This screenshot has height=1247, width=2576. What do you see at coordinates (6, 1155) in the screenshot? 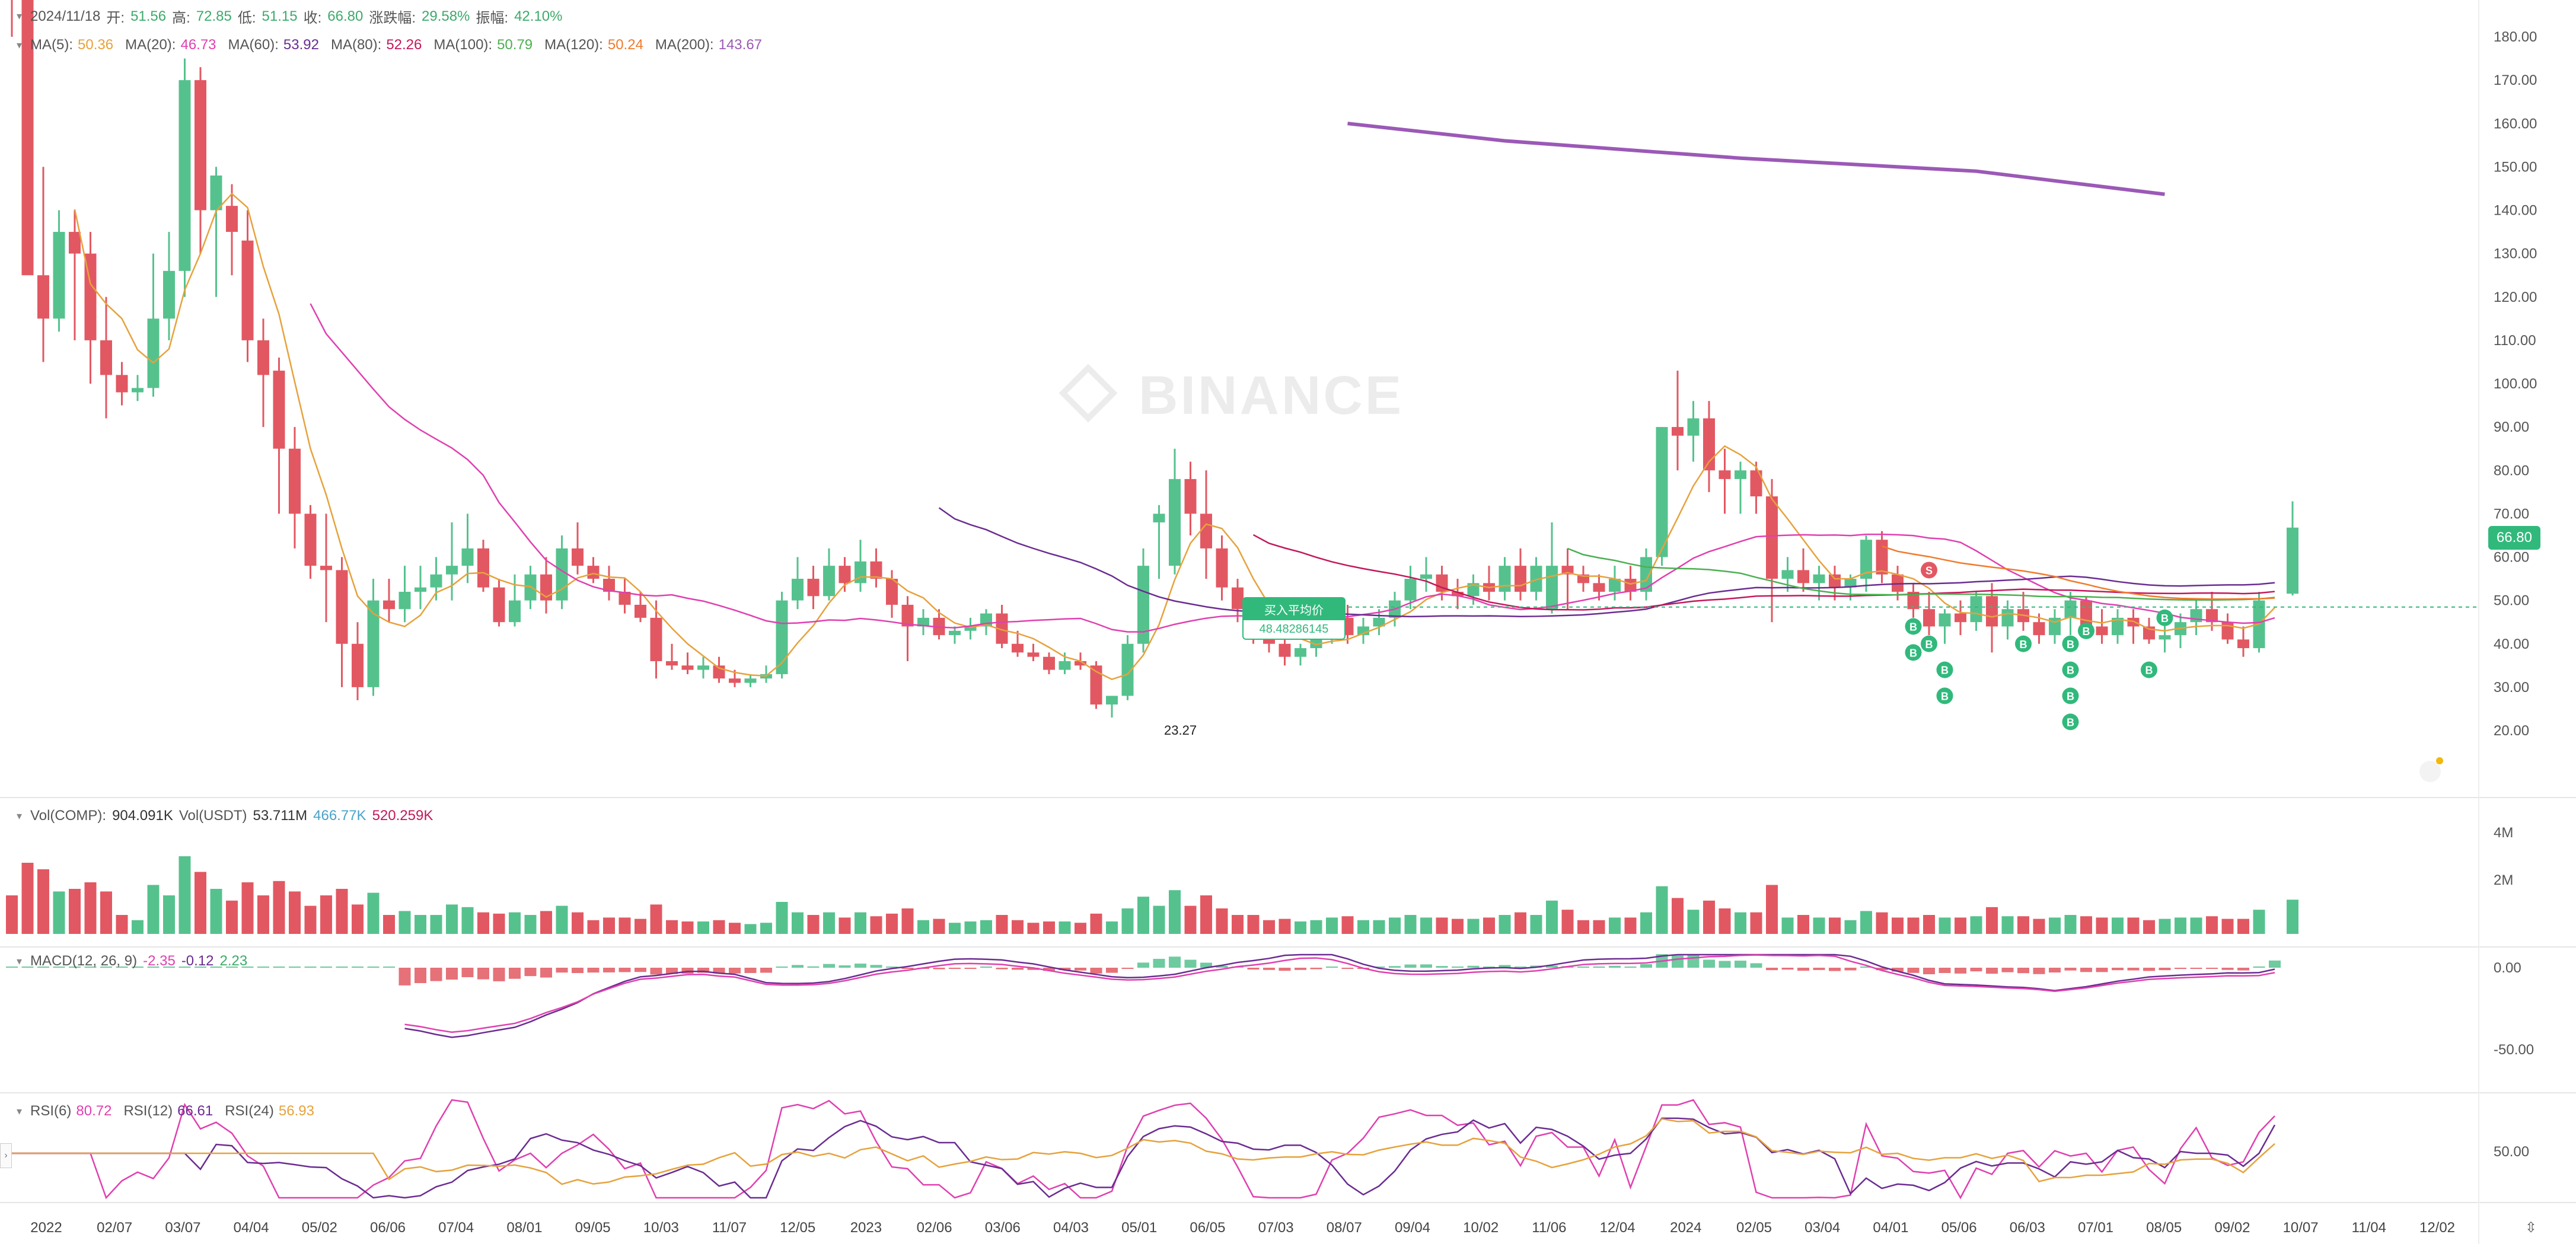
I see `expand-left-icon: ›` at bounding box center [6, 1155].